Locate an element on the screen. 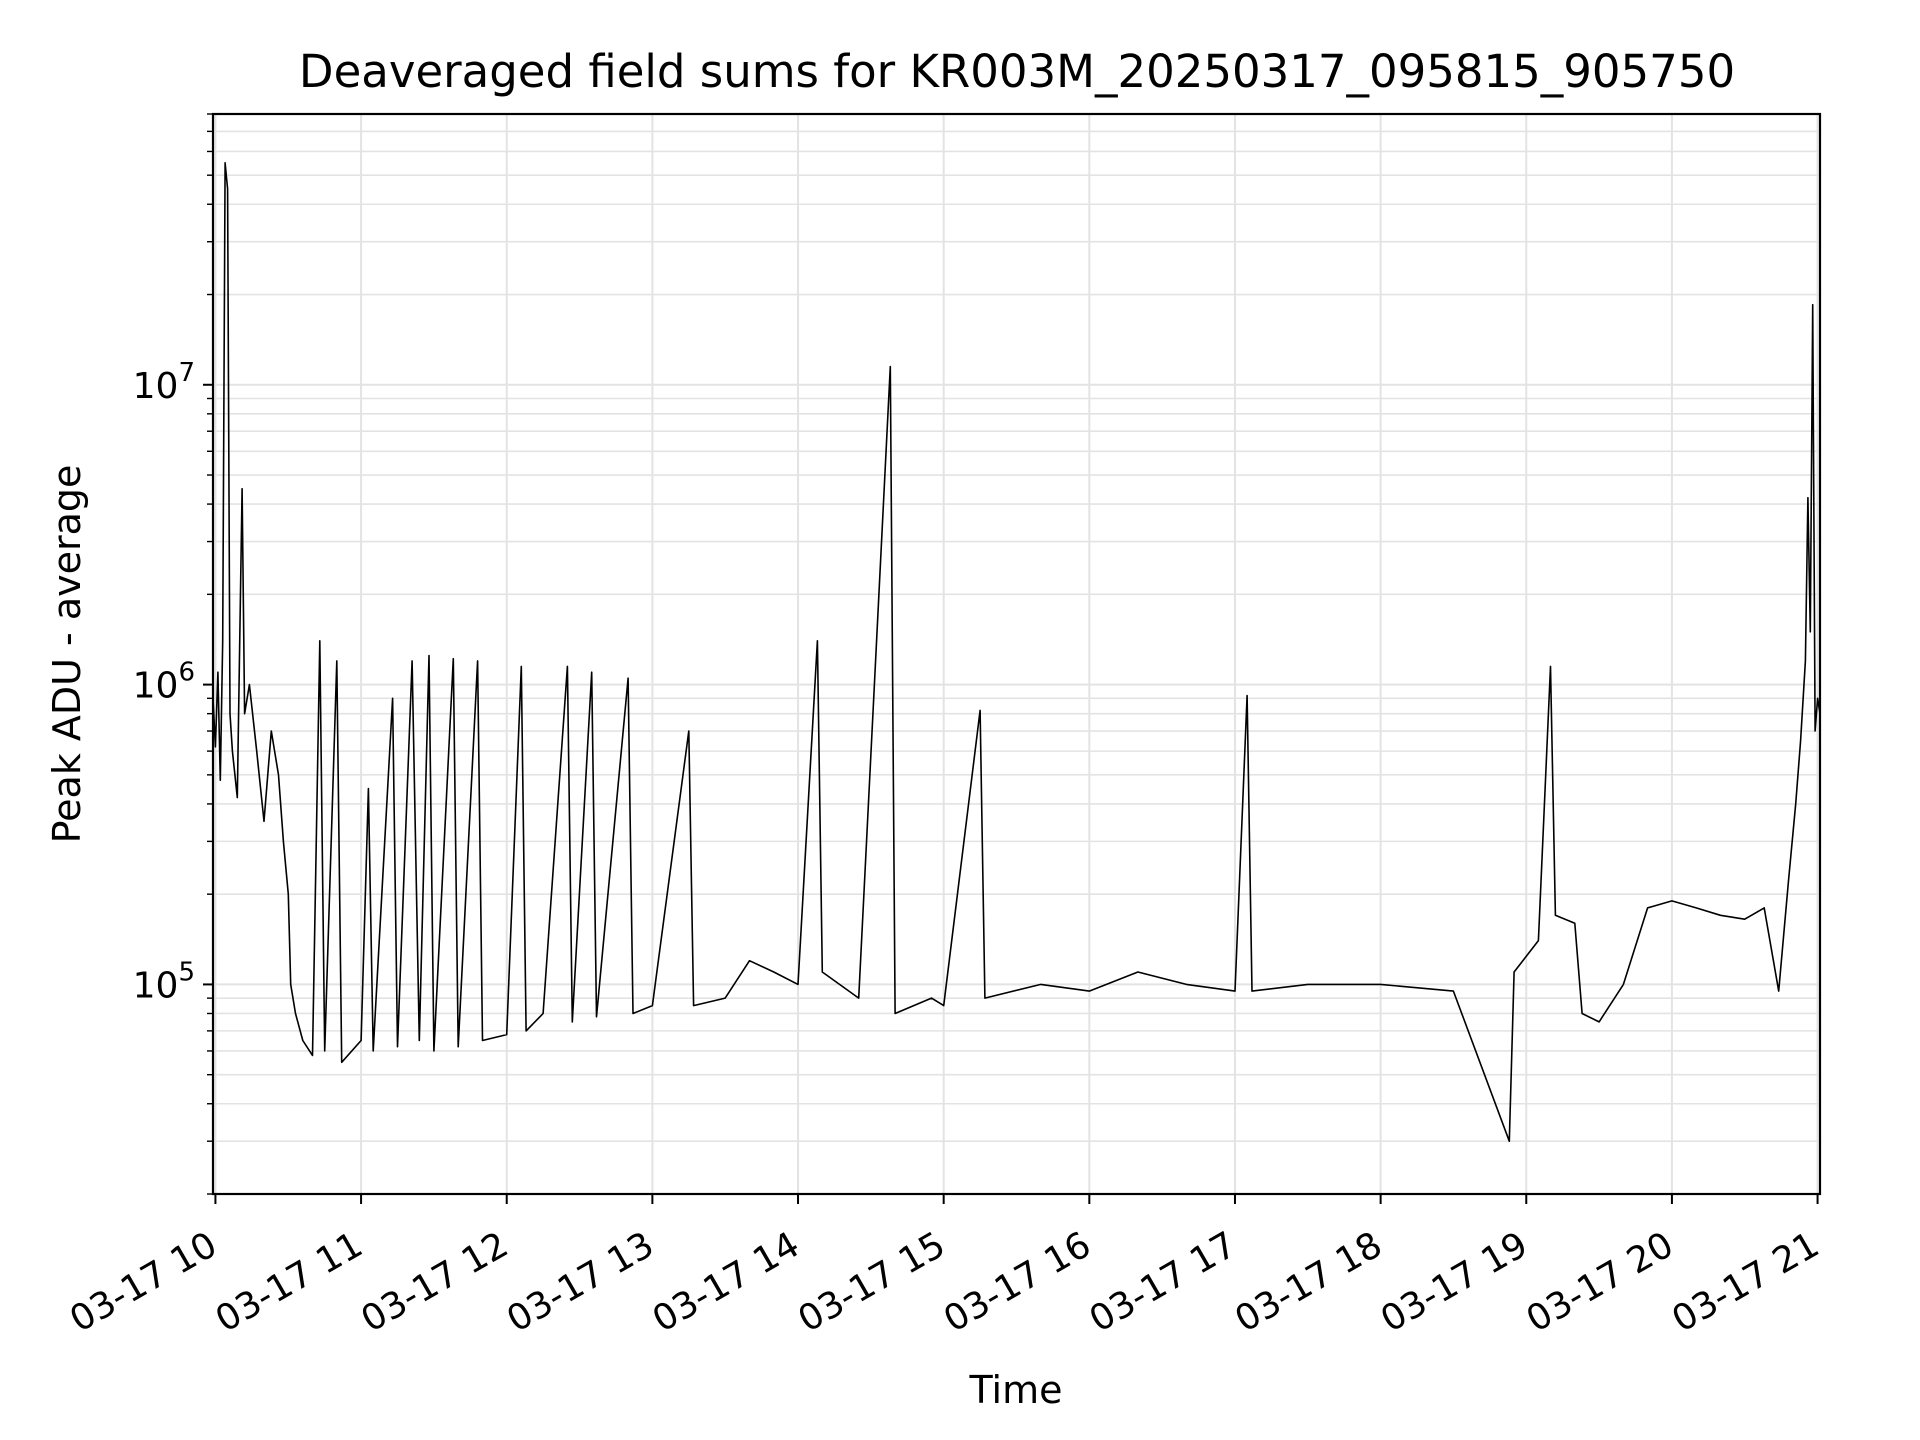 The height and width of the screenshot is (1440, 1920). y-tick-label: 10⁵ is located at coordinates (164, 981).